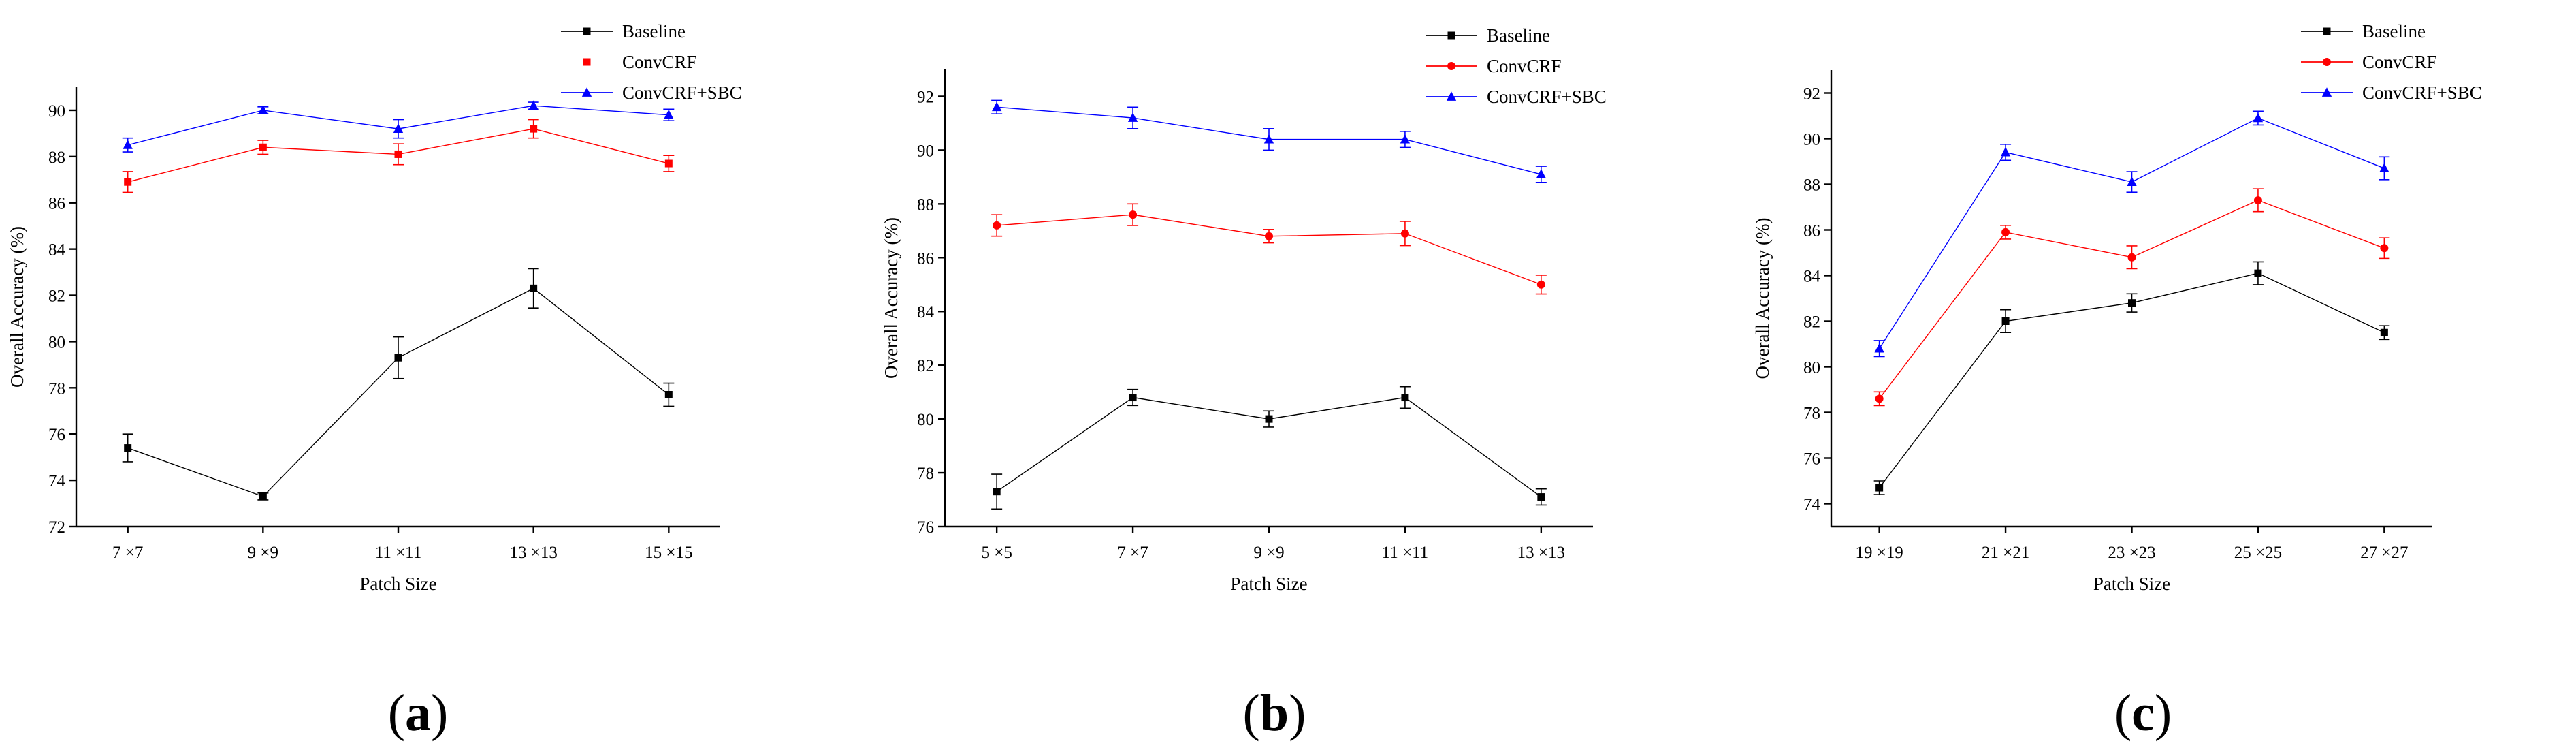  Describe the element at coordinates (2384, 553) in the screenshot. I see `x-tick-label: 27 ×27` at that location.